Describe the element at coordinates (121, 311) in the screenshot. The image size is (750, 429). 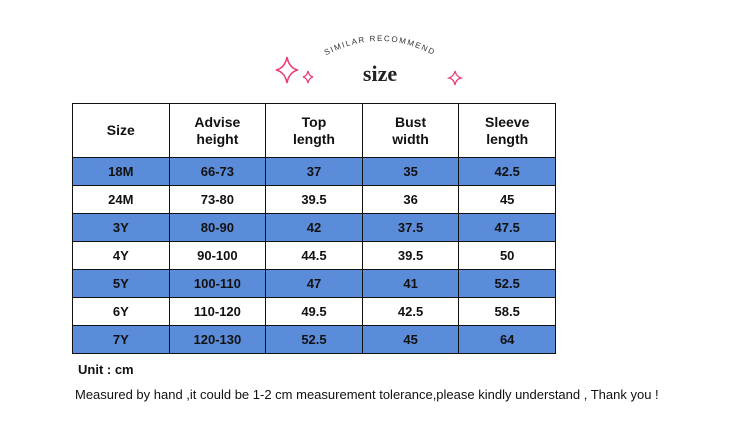
I see `table-cell: 6Y` at that location.